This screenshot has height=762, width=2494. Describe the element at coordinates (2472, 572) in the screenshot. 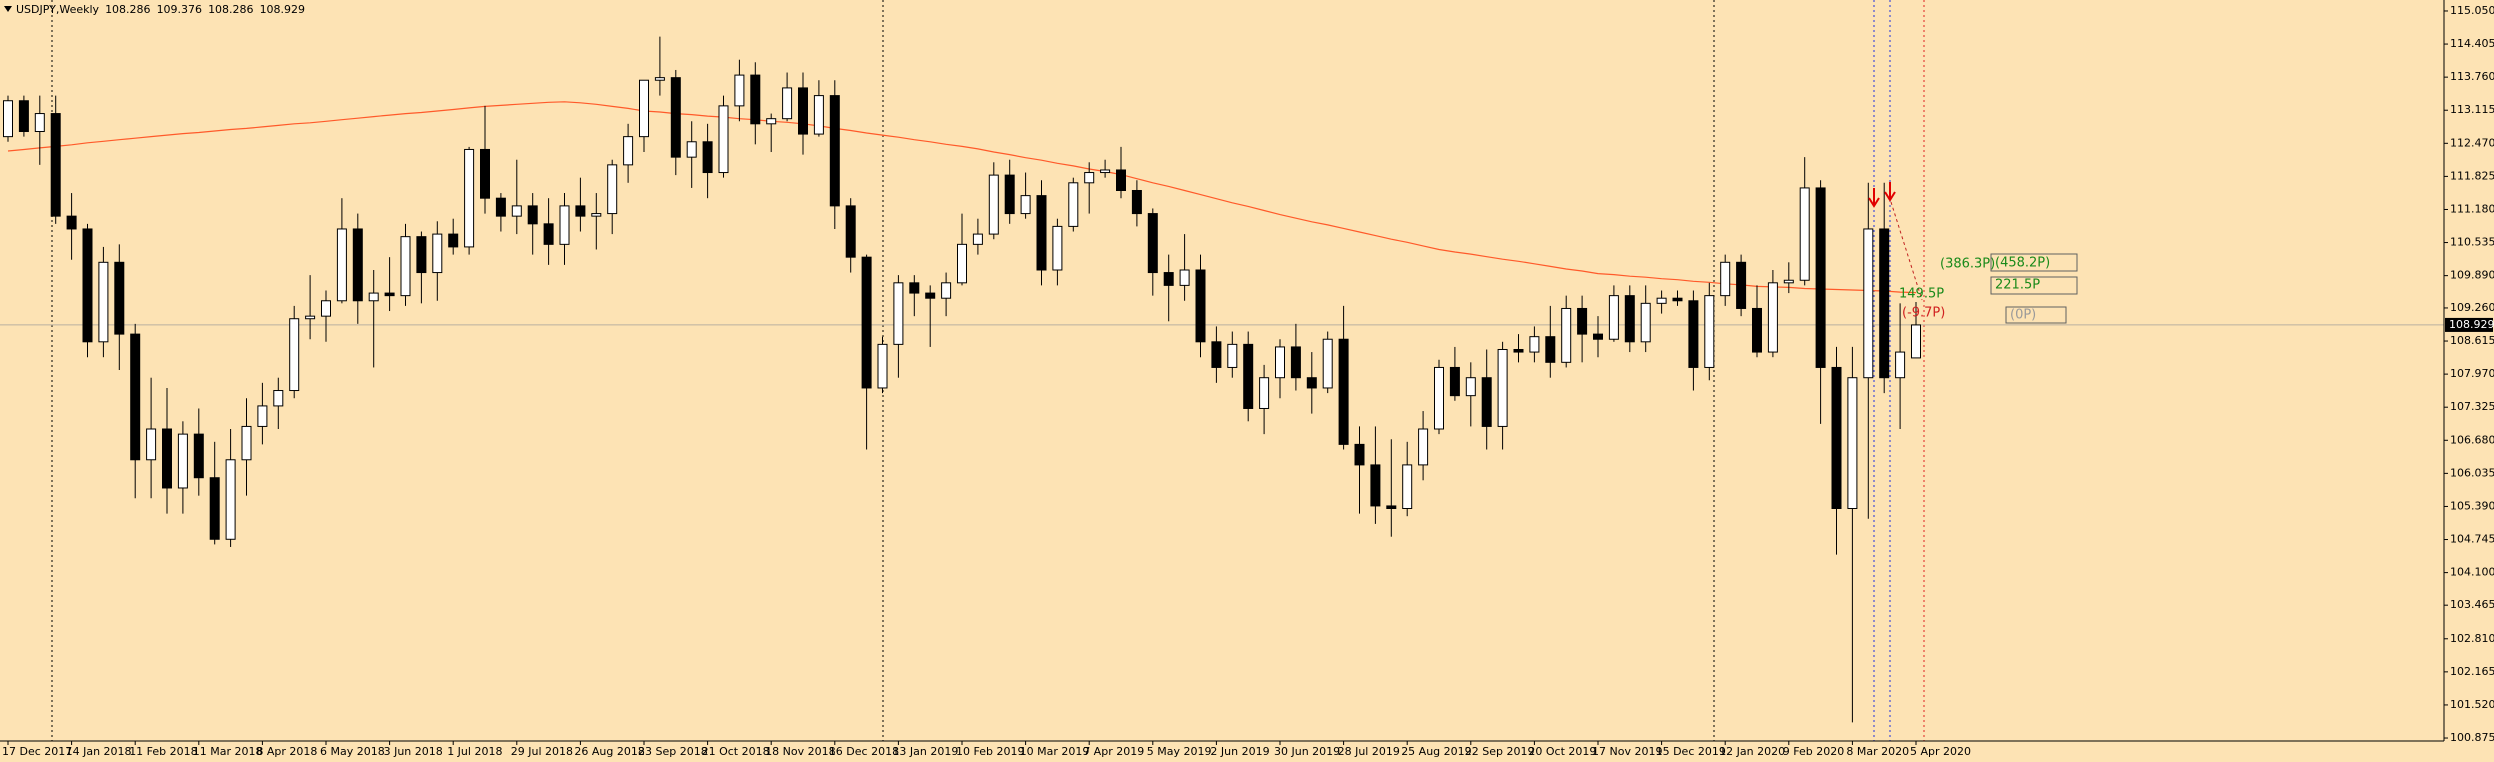

I see `y-tick-label: 104.100` at that location.